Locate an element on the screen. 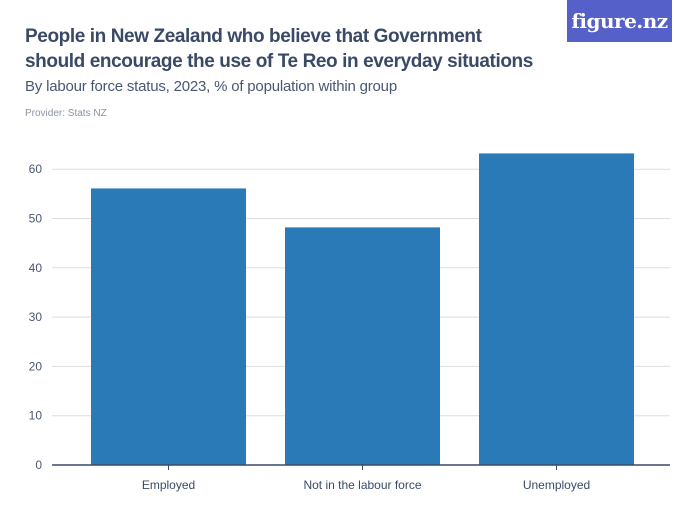  x-tick-label: Unemployed is located at coordinates (556, 485).